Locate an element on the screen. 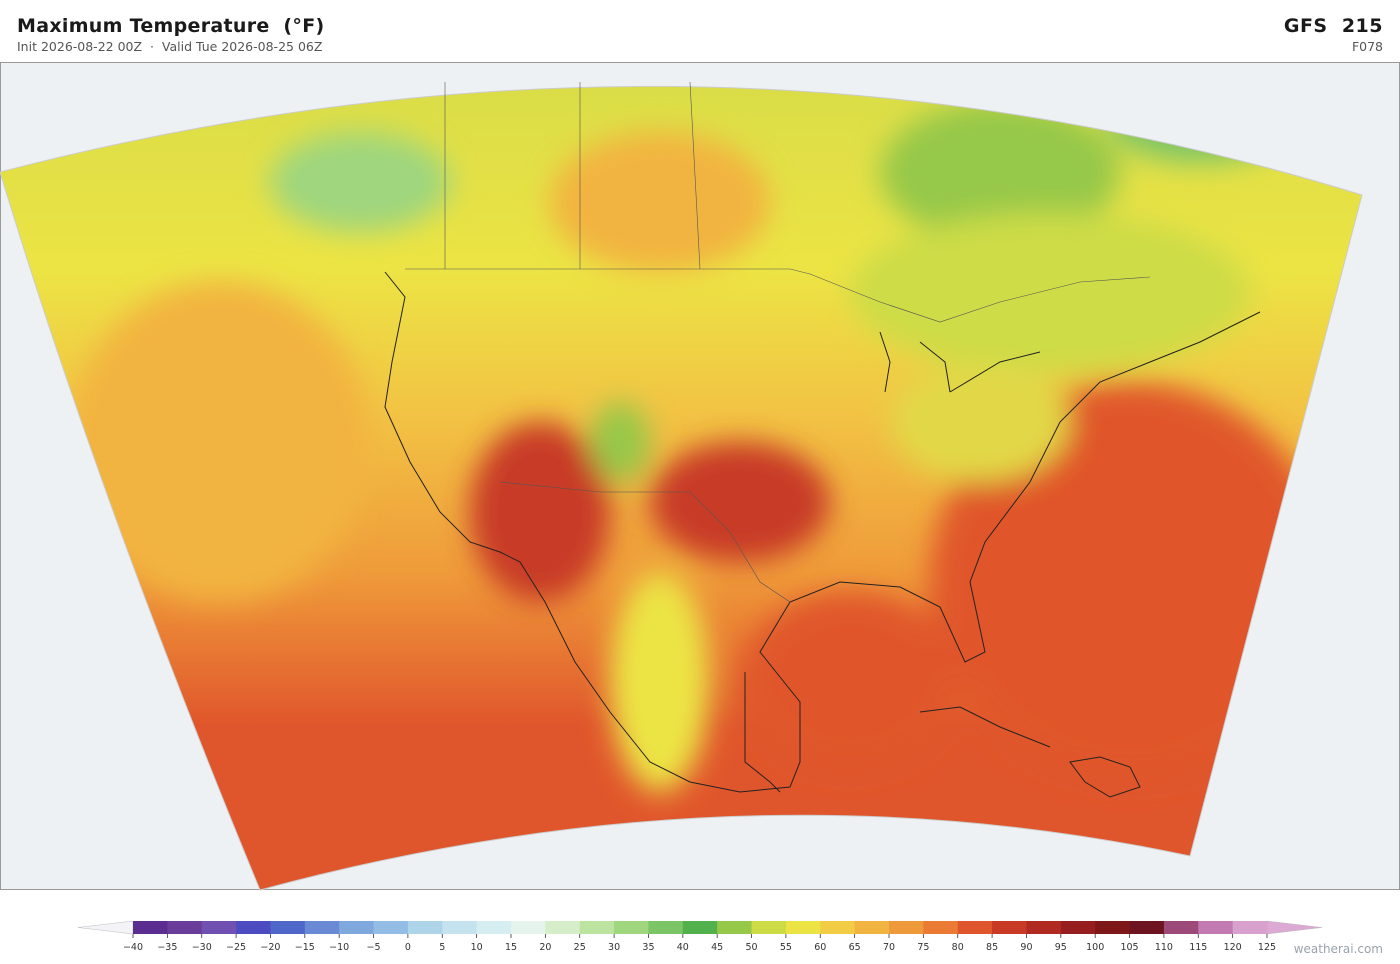 This screenshot has height=964, width=1400. tick-label: 20 is located at coordinates (545, 947).